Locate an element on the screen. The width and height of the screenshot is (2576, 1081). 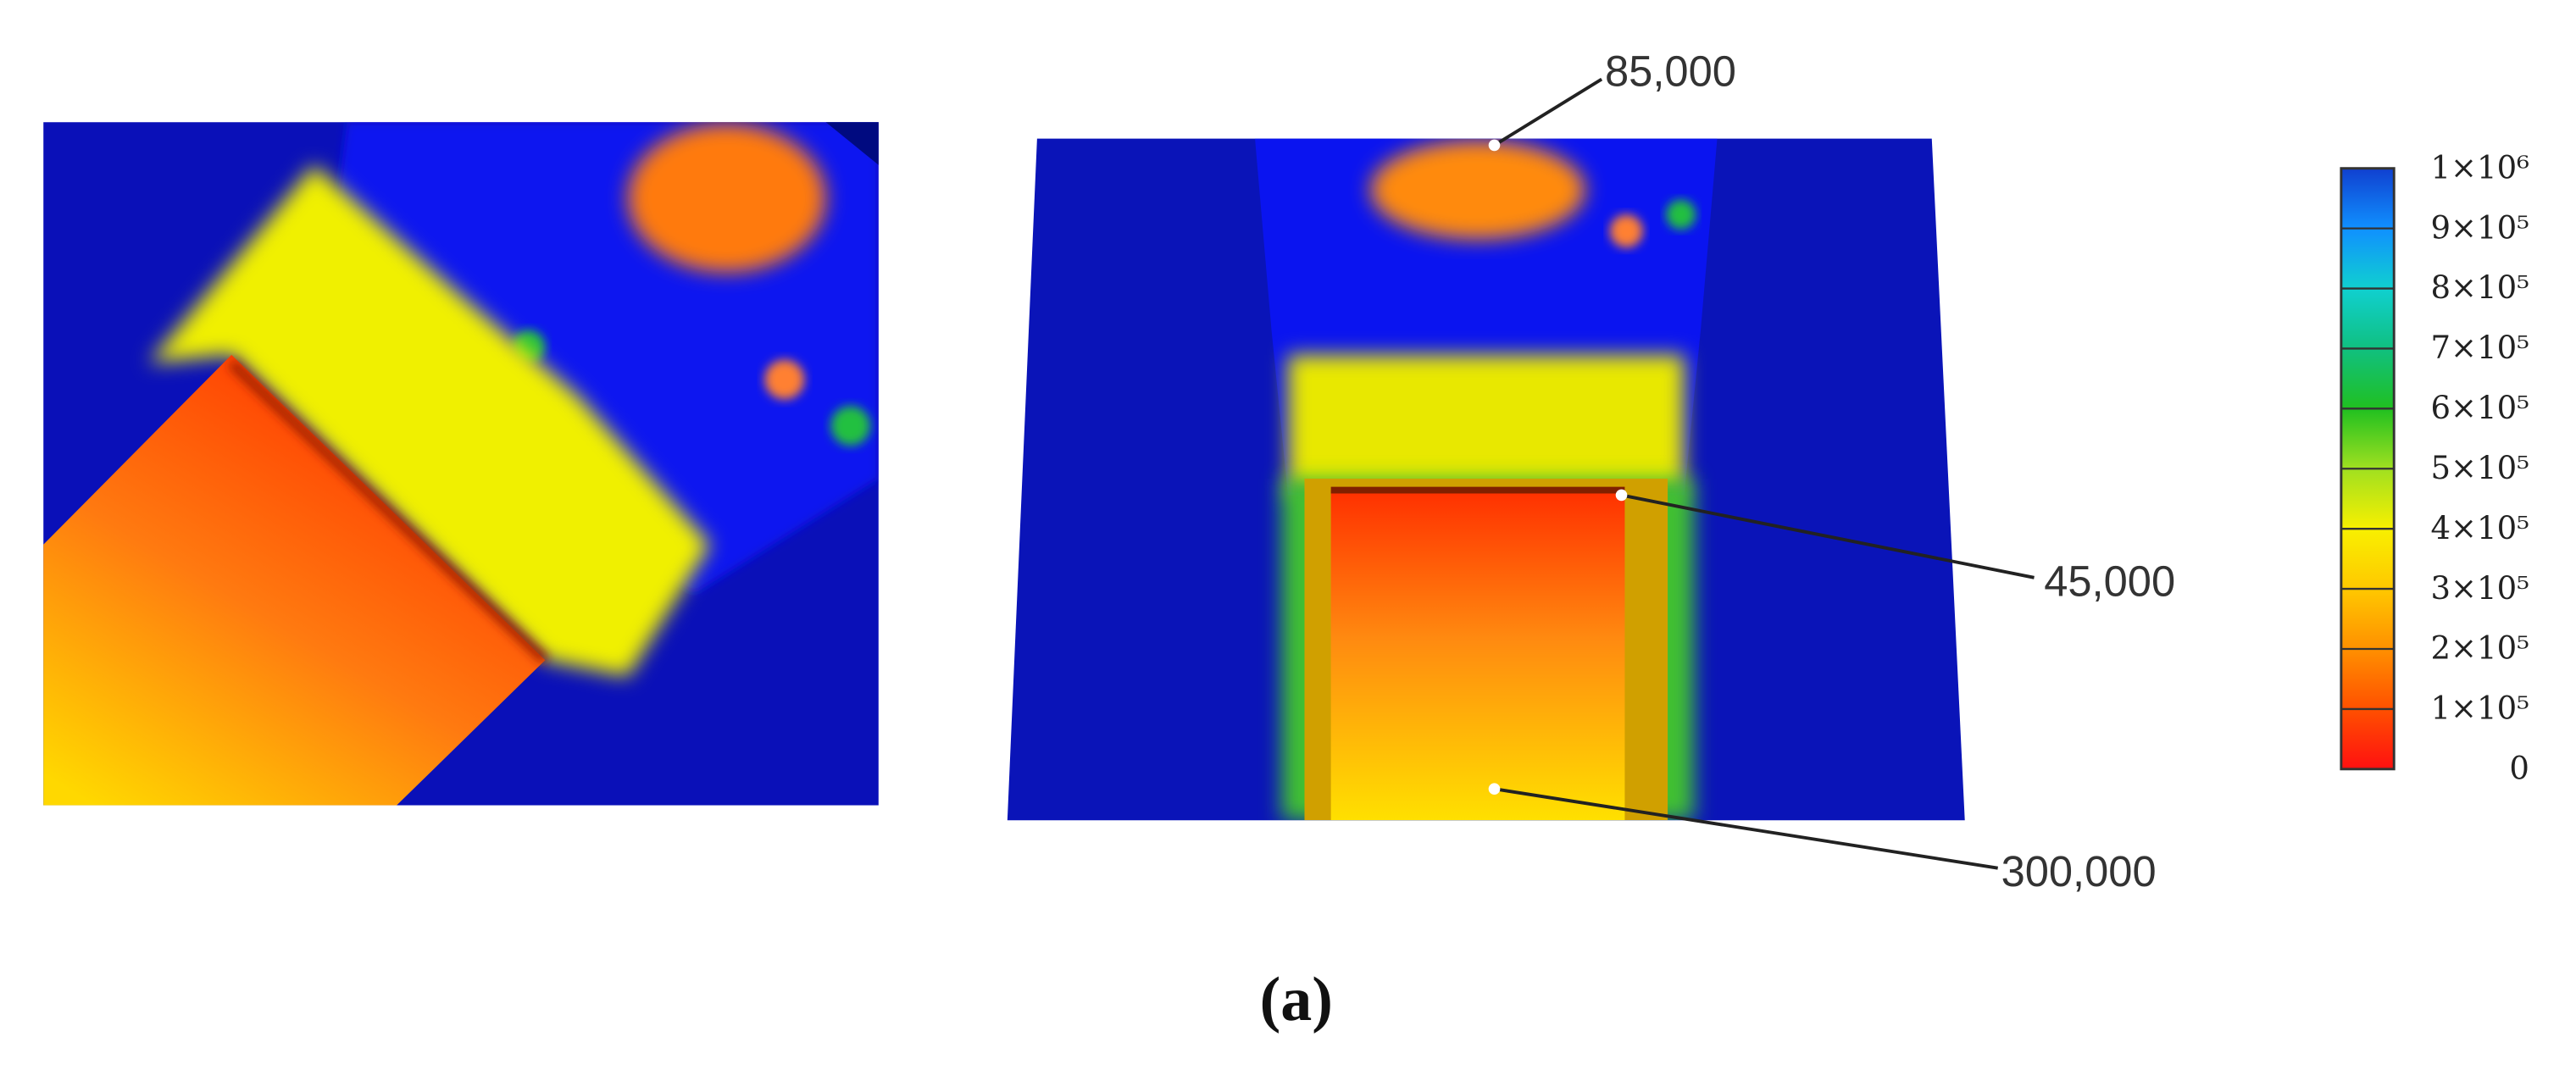
colorbar-label: 9×10⁵ is located at coordinates (2479, 227).